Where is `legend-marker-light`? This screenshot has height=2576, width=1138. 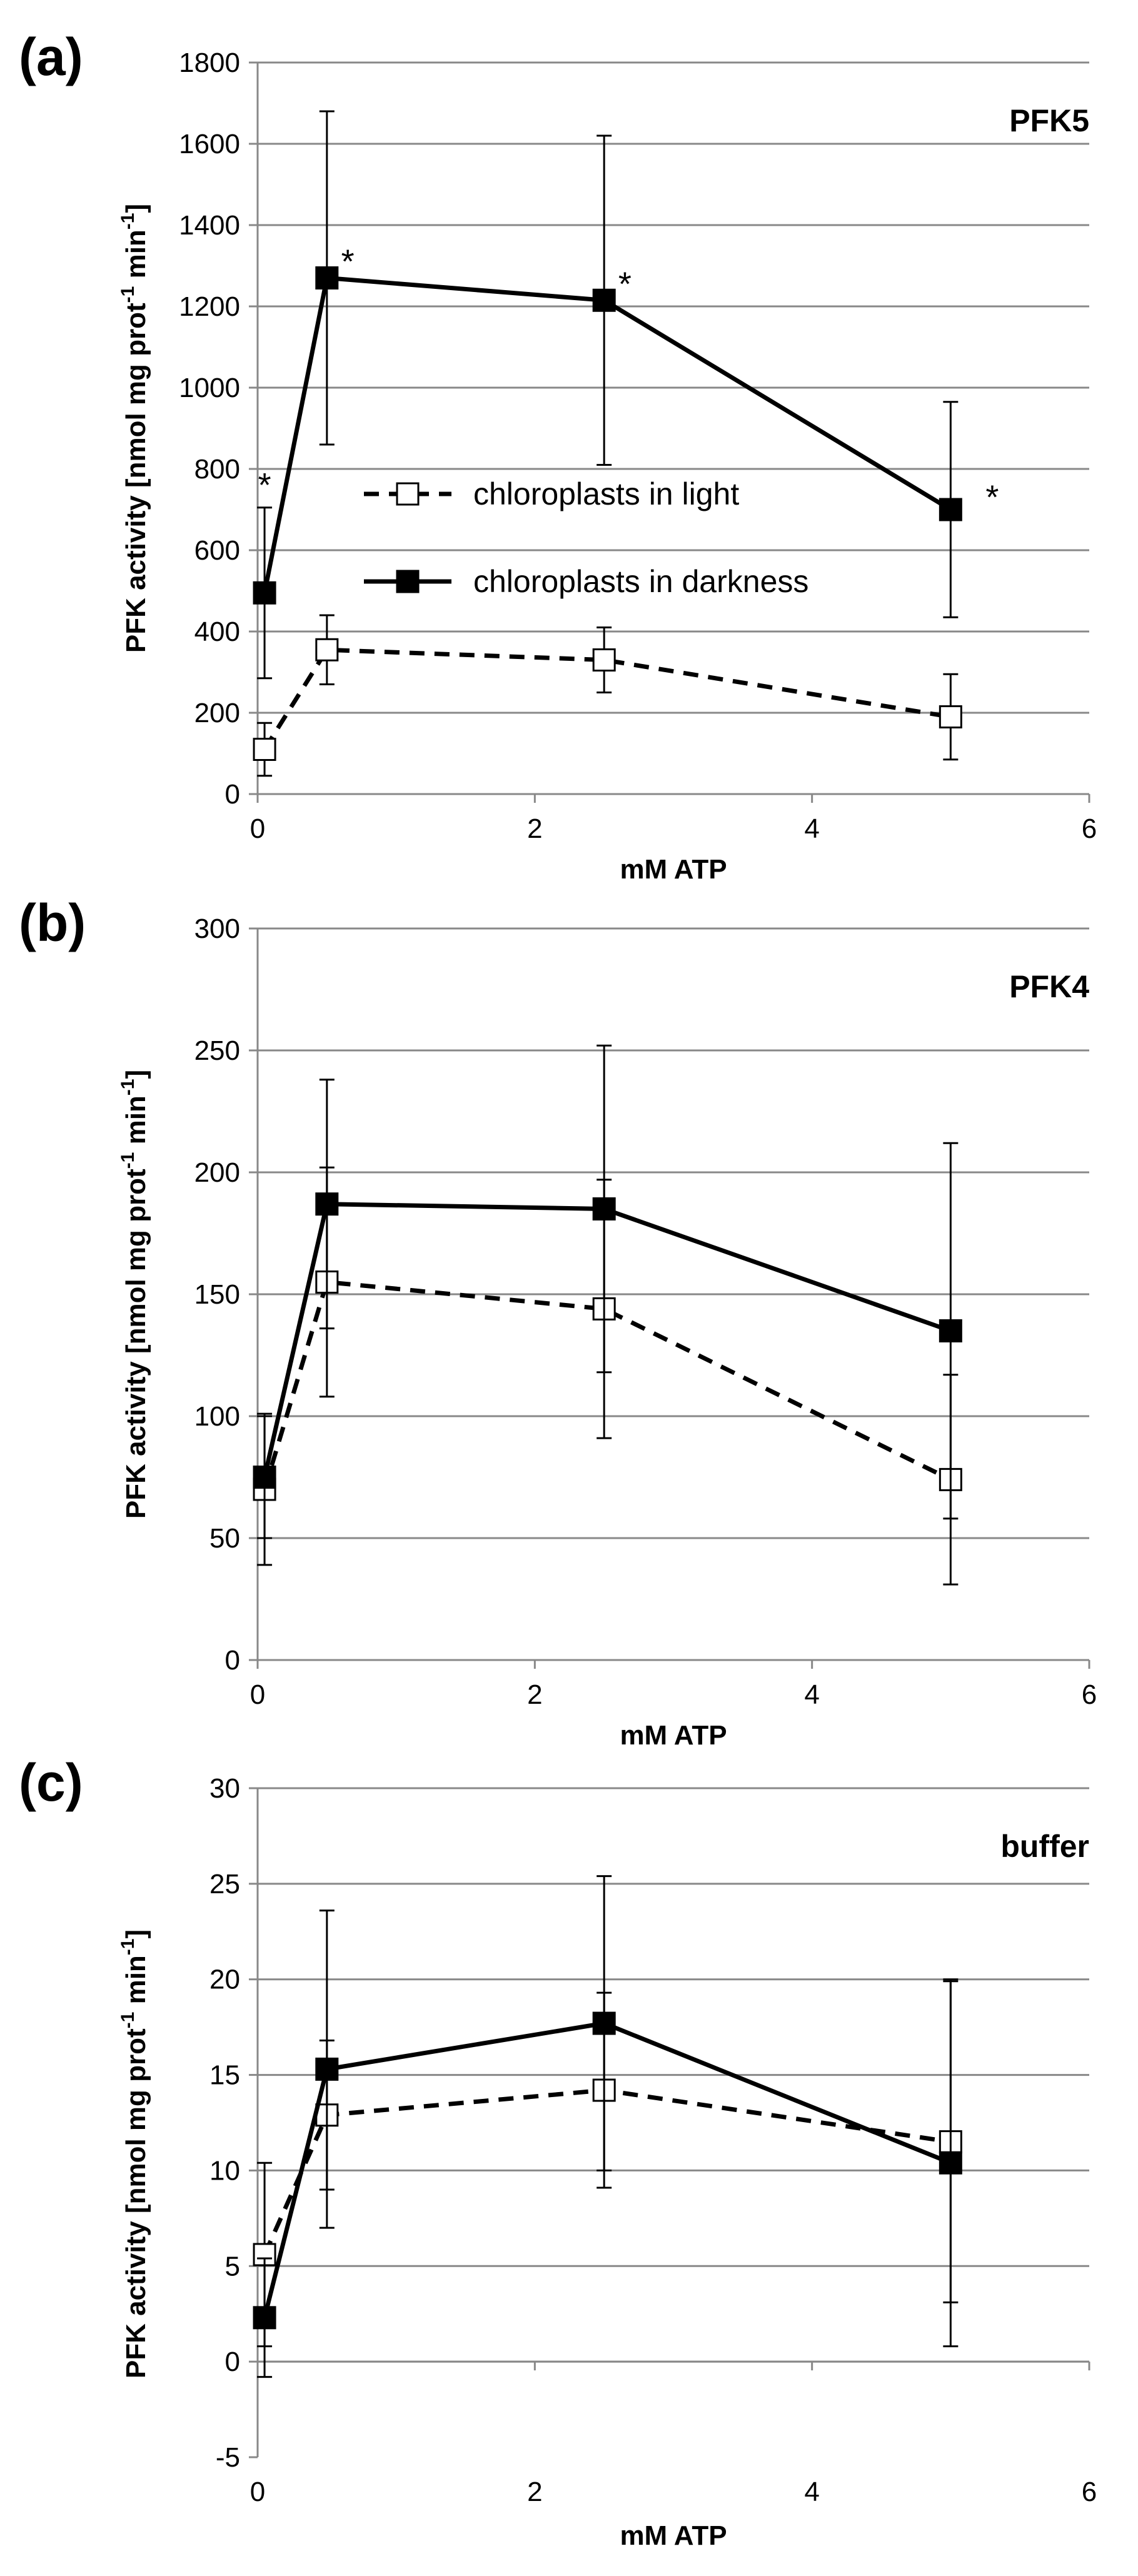 legend-marker-light is located at coordinates (408, 494).